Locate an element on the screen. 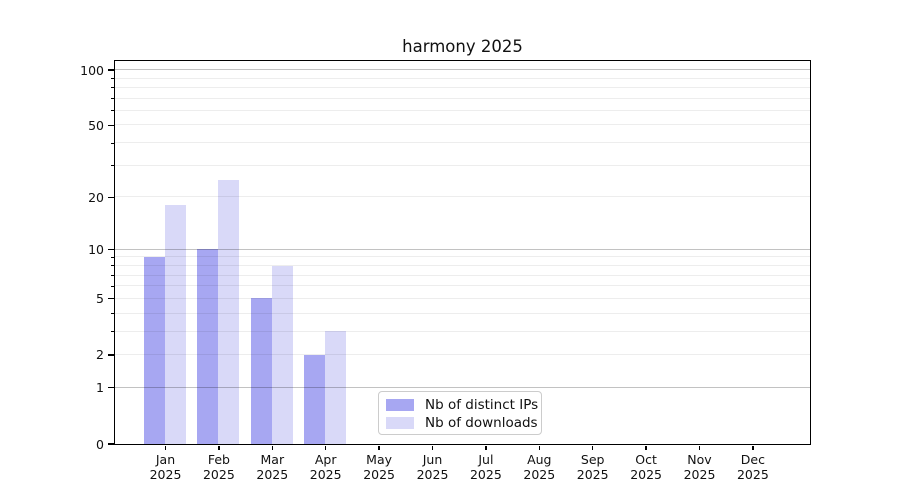 This screenshot has height=500, width=900. bar-downloads-mar is located at coordinates (282, 354).